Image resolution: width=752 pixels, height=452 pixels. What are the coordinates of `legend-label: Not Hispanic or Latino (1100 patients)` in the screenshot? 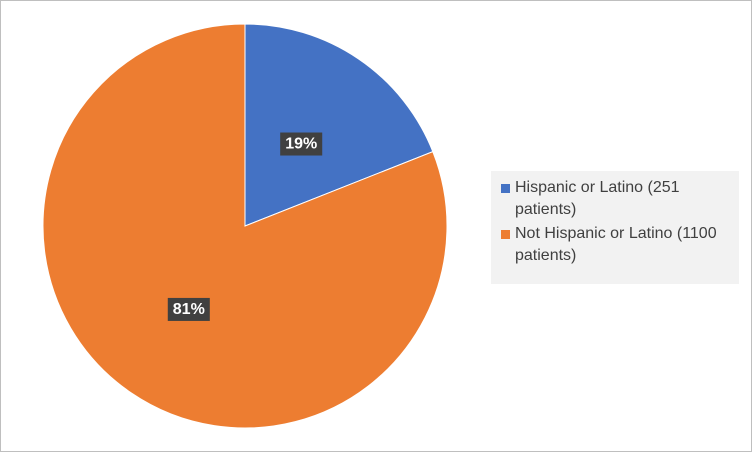 It's located at (616, 244).